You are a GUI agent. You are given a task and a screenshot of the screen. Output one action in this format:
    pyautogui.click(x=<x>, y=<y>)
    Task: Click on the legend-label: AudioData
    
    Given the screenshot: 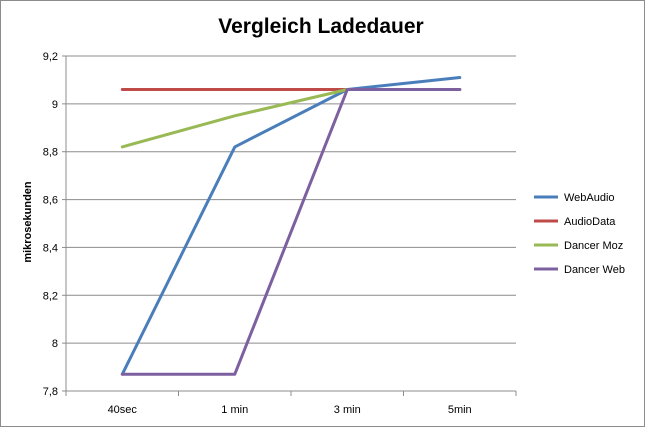 What is the action you would take?
    pyautogui.click(x=590, y=222)
    